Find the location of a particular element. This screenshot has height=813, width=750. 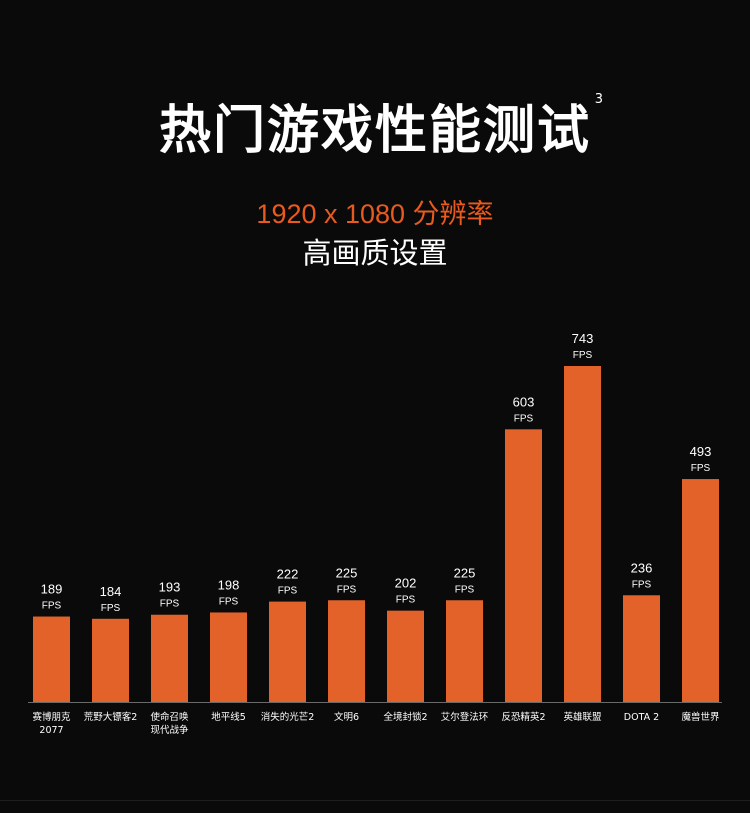

chart-title-wrap: 热门游戏性能测试 3 is located at coordinates (375, 125).